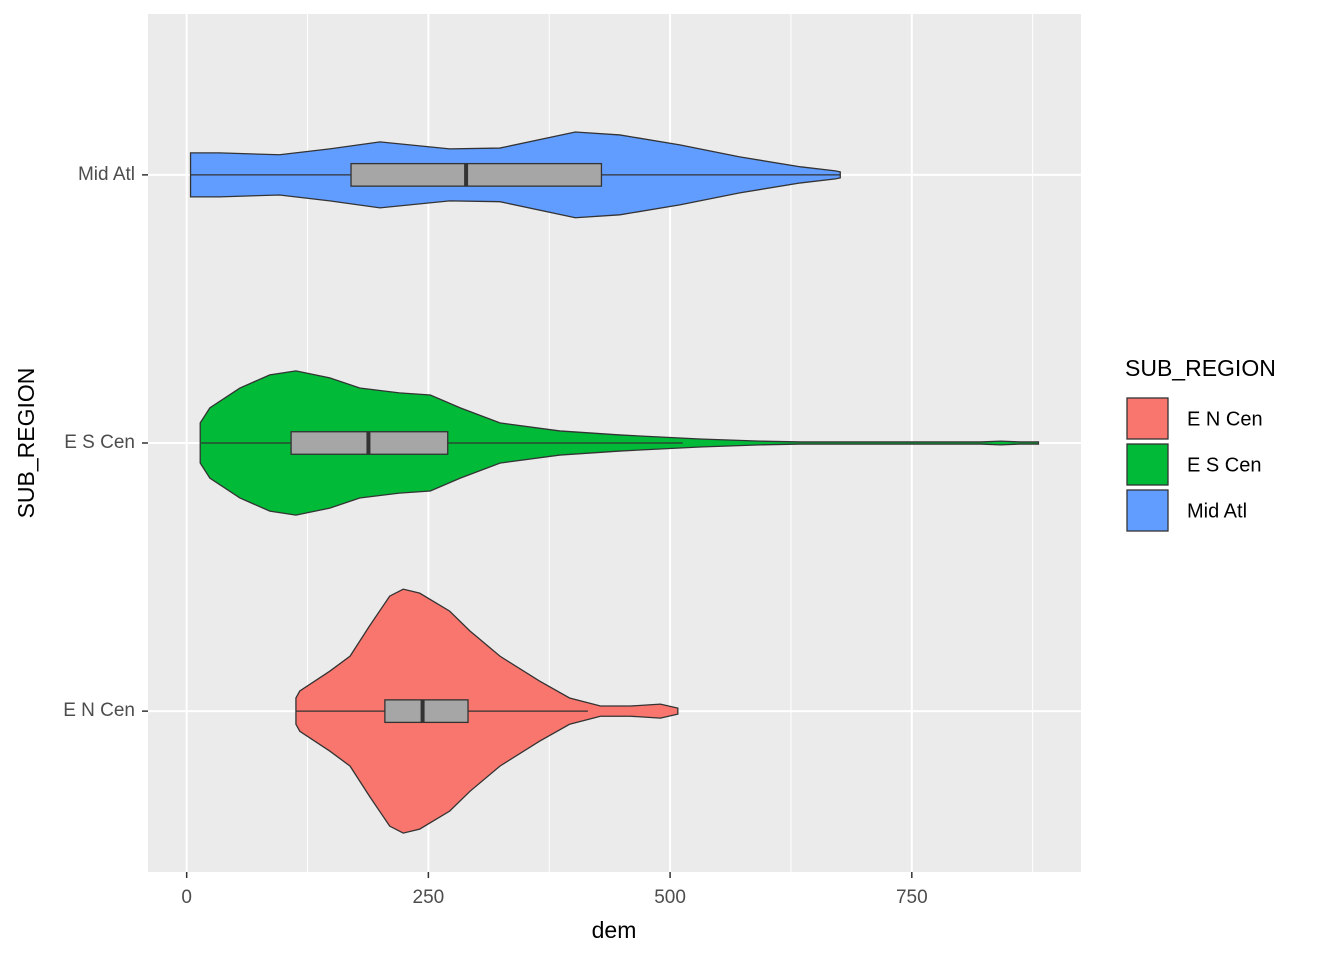 Image resolution: width=1344 pixels, height=960 pixels. What do you see at coordinates (106, 174) in the screenshot?
I see `y-tick-label: Mid Atl` at bounding box center [106, 174].